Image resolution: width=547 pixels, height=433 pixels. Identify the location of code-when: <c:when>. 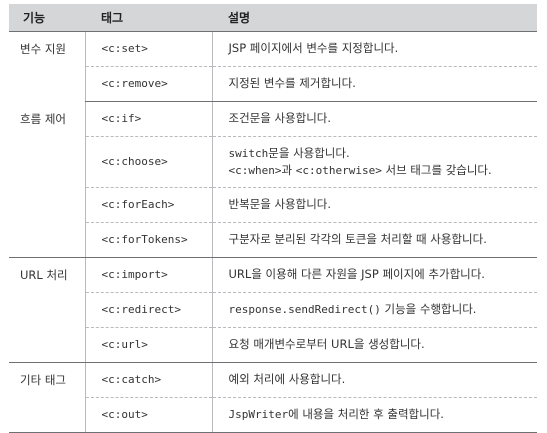
(255, 170).